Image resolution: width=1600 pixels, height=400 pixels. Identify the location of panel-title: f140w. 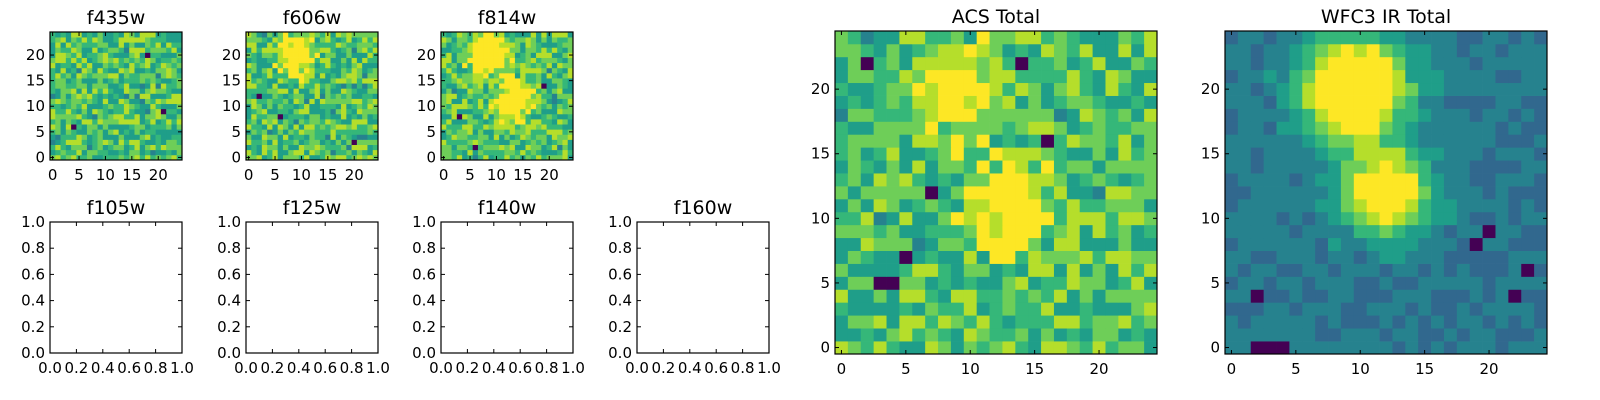
(507, 208).